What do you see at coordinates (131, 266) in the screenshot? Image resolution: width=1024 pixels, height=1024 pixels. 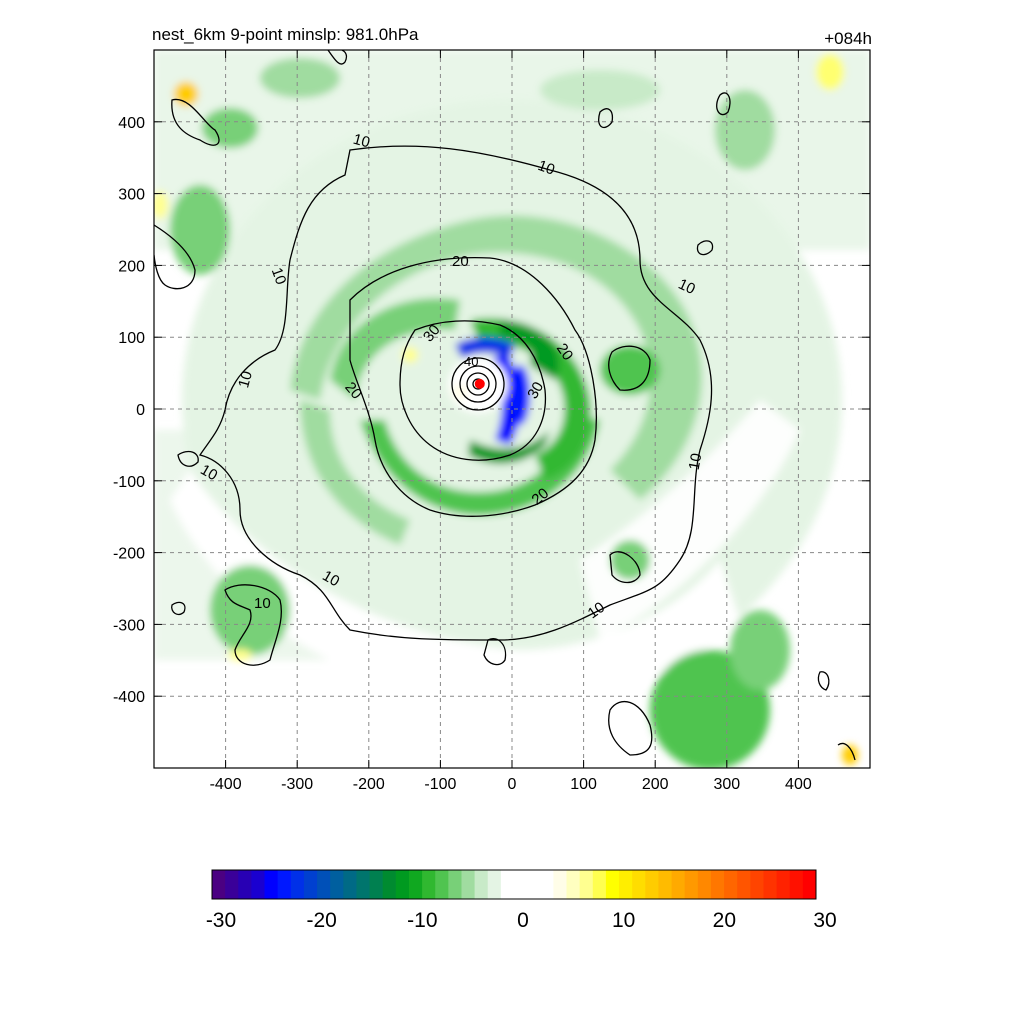 I see `y-tick-label: 200` at bounding box center [131, 266].